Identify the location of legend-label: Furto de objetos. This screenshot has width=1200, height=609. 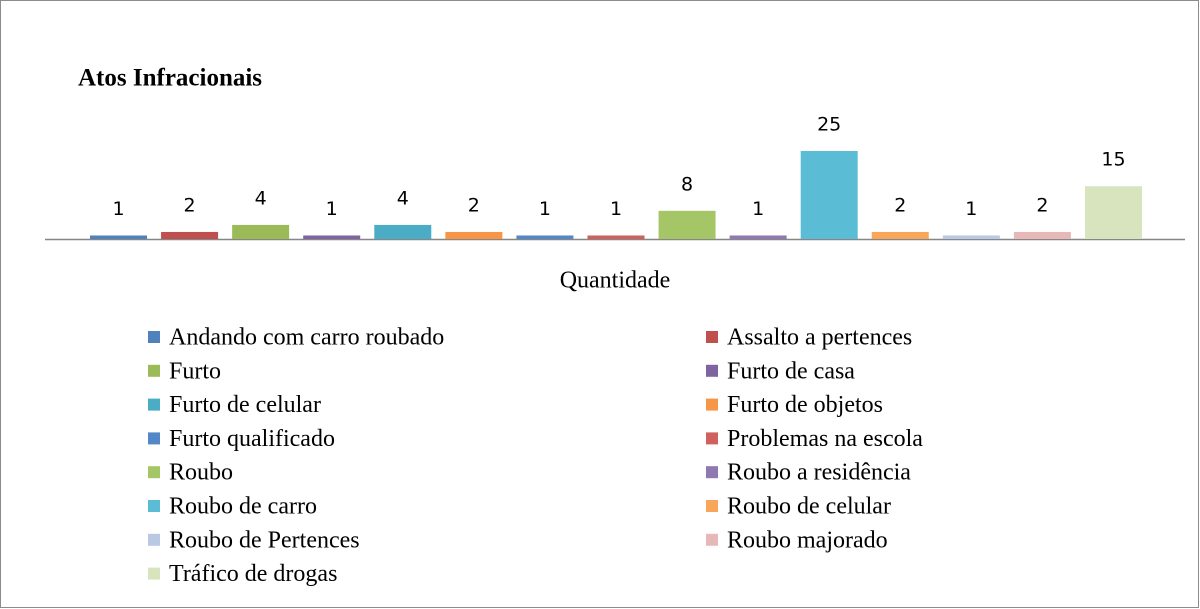
(805, 405).